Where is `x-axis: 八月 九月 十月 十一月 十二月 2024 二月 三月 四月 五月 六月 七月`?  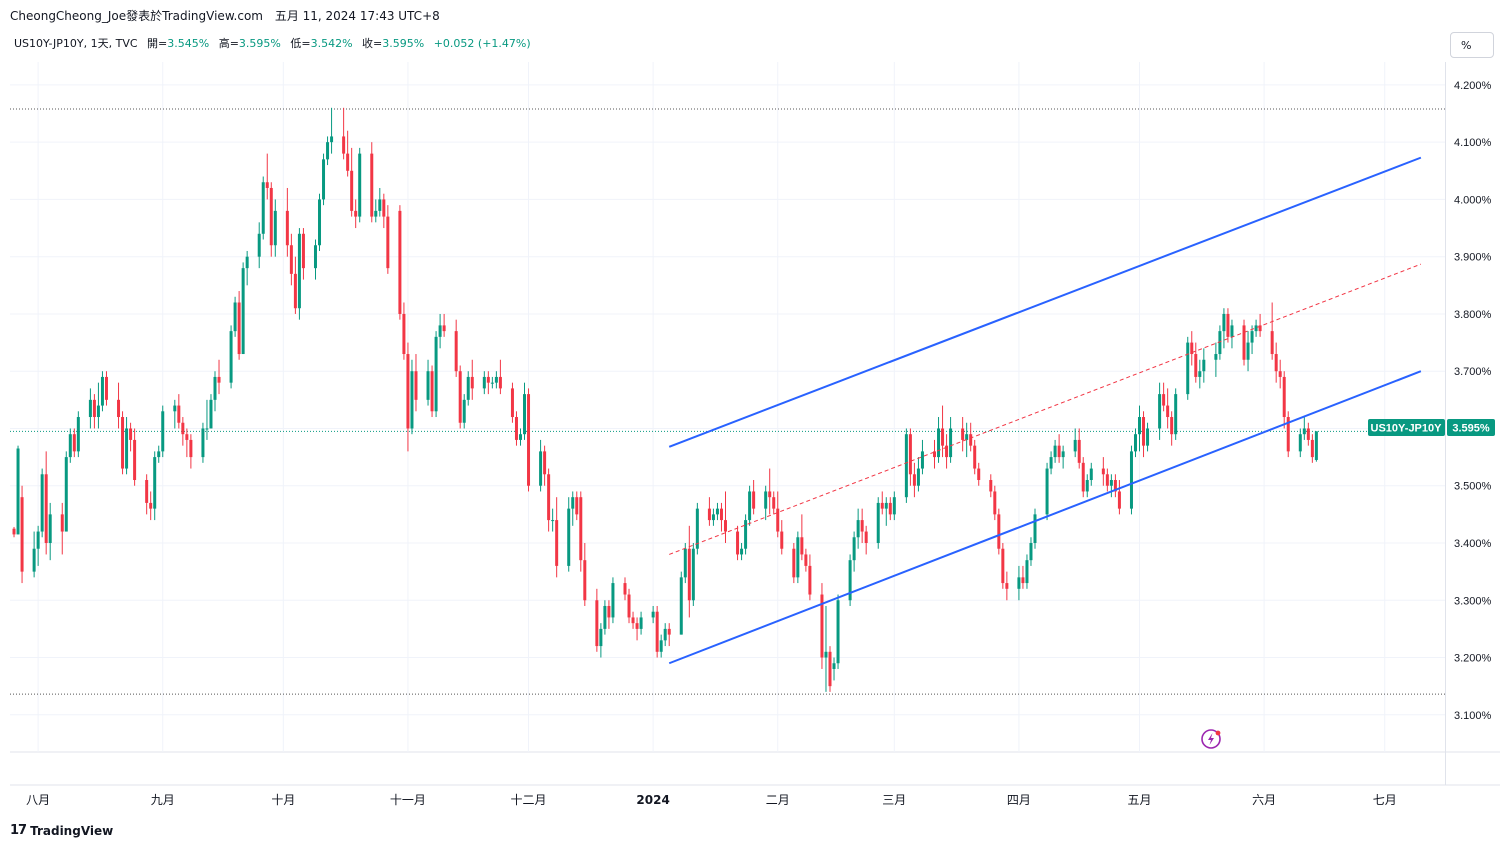
x-axis: 八月 九月 十月 十一月 十二月 2024 二月 三月 四月 五月 六月 七月 is located at coordinates (711, 800).